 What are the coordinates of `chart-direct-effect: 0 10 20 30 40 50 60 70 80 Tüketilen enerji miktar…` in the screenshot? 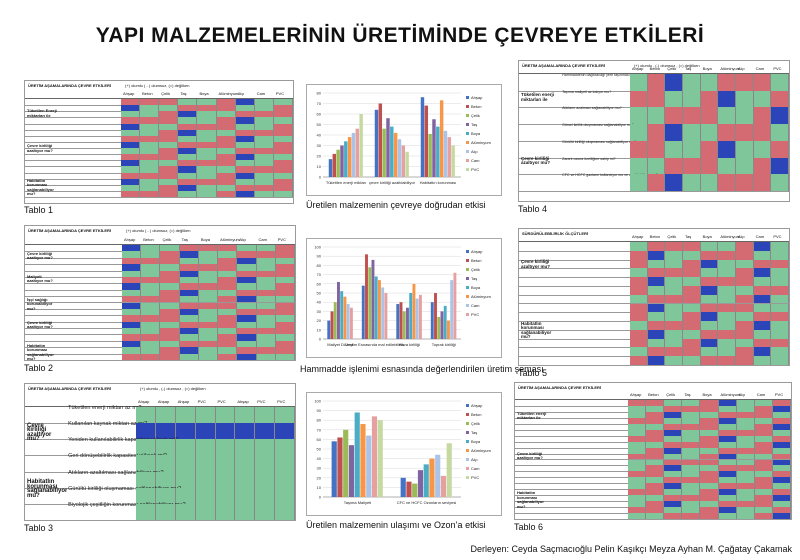 It's located at (404, 140).